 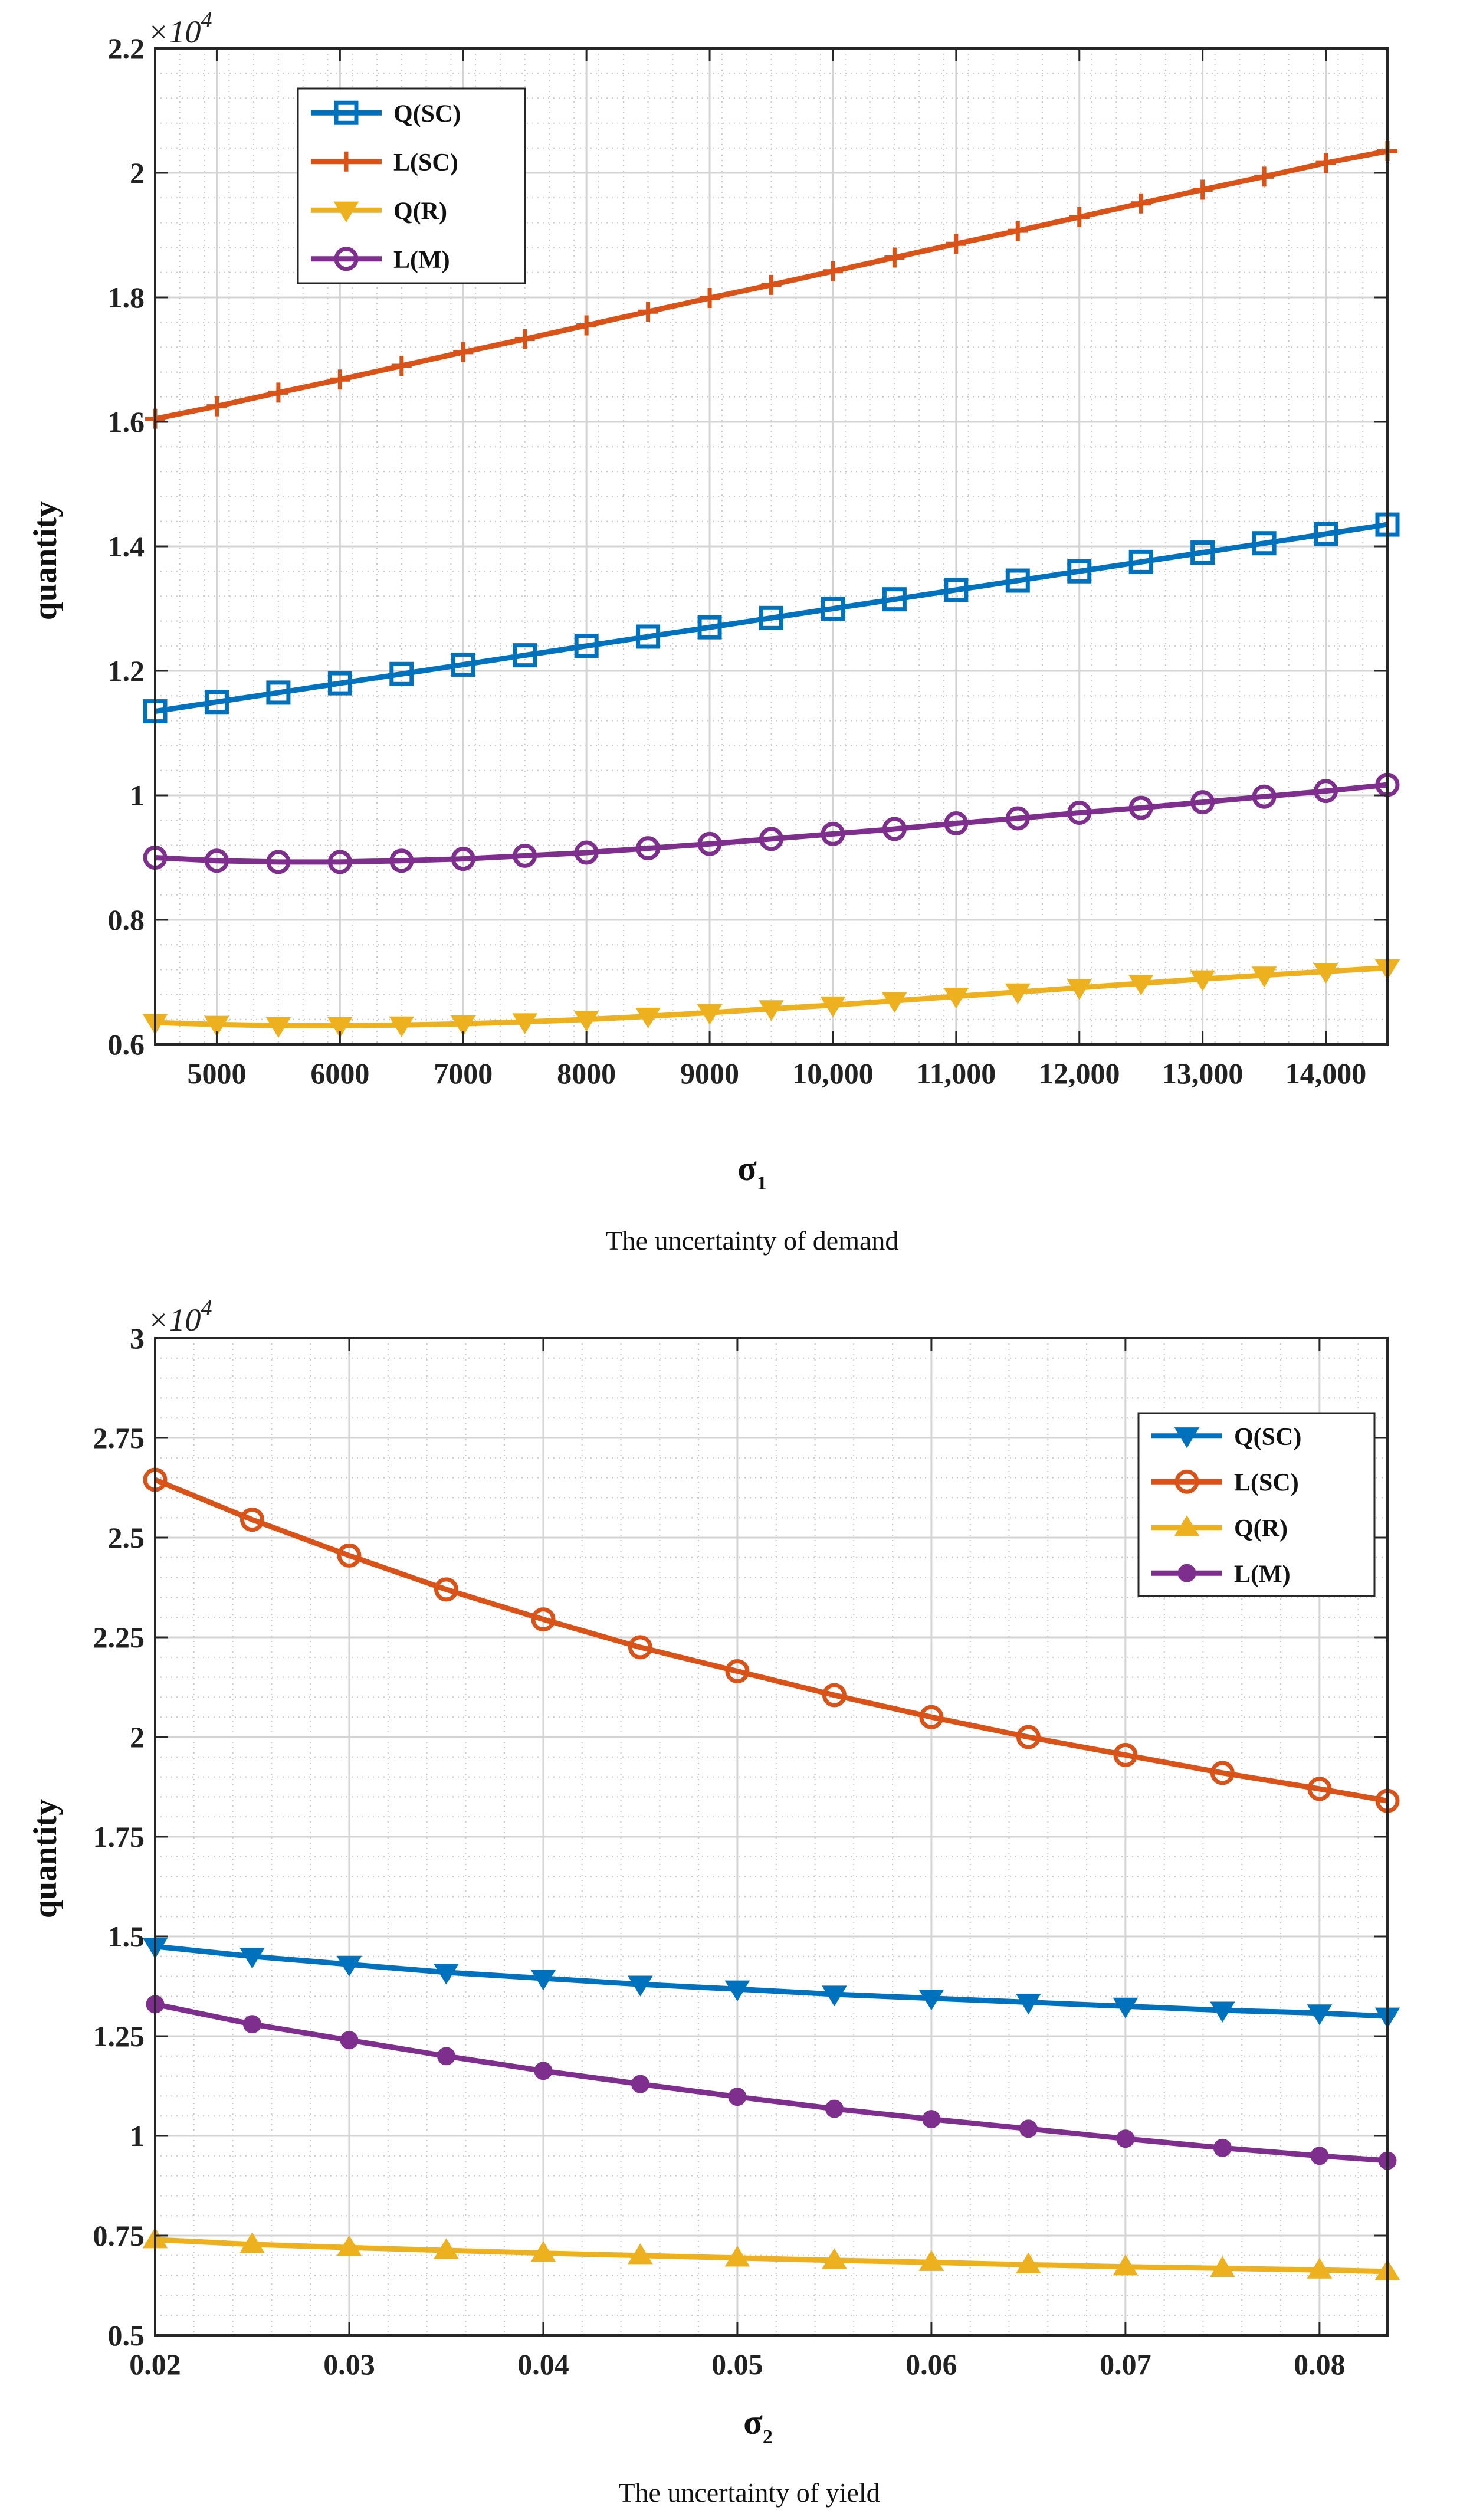 I want to click on y-tick-label: 1.5, so click(x=126, y=1937).